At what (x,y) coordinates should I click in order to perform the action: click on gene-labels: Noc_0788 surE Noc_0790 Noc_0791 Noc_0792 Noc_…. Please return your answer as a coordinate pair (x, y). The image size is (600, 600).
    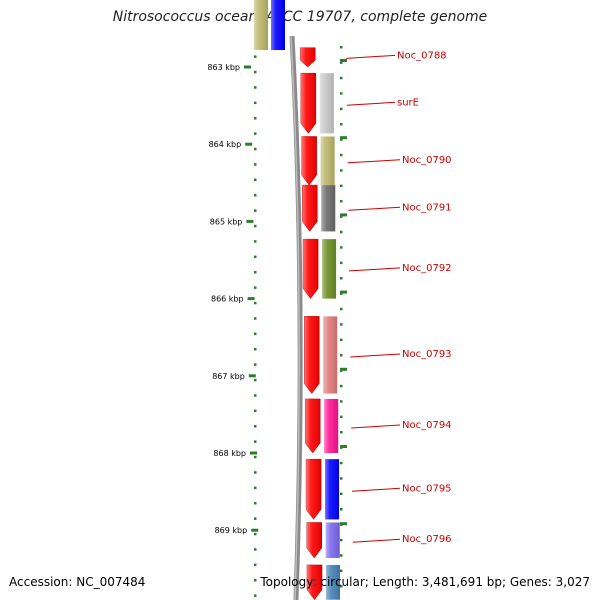
    Looking at the image, I should click on (399, 297).